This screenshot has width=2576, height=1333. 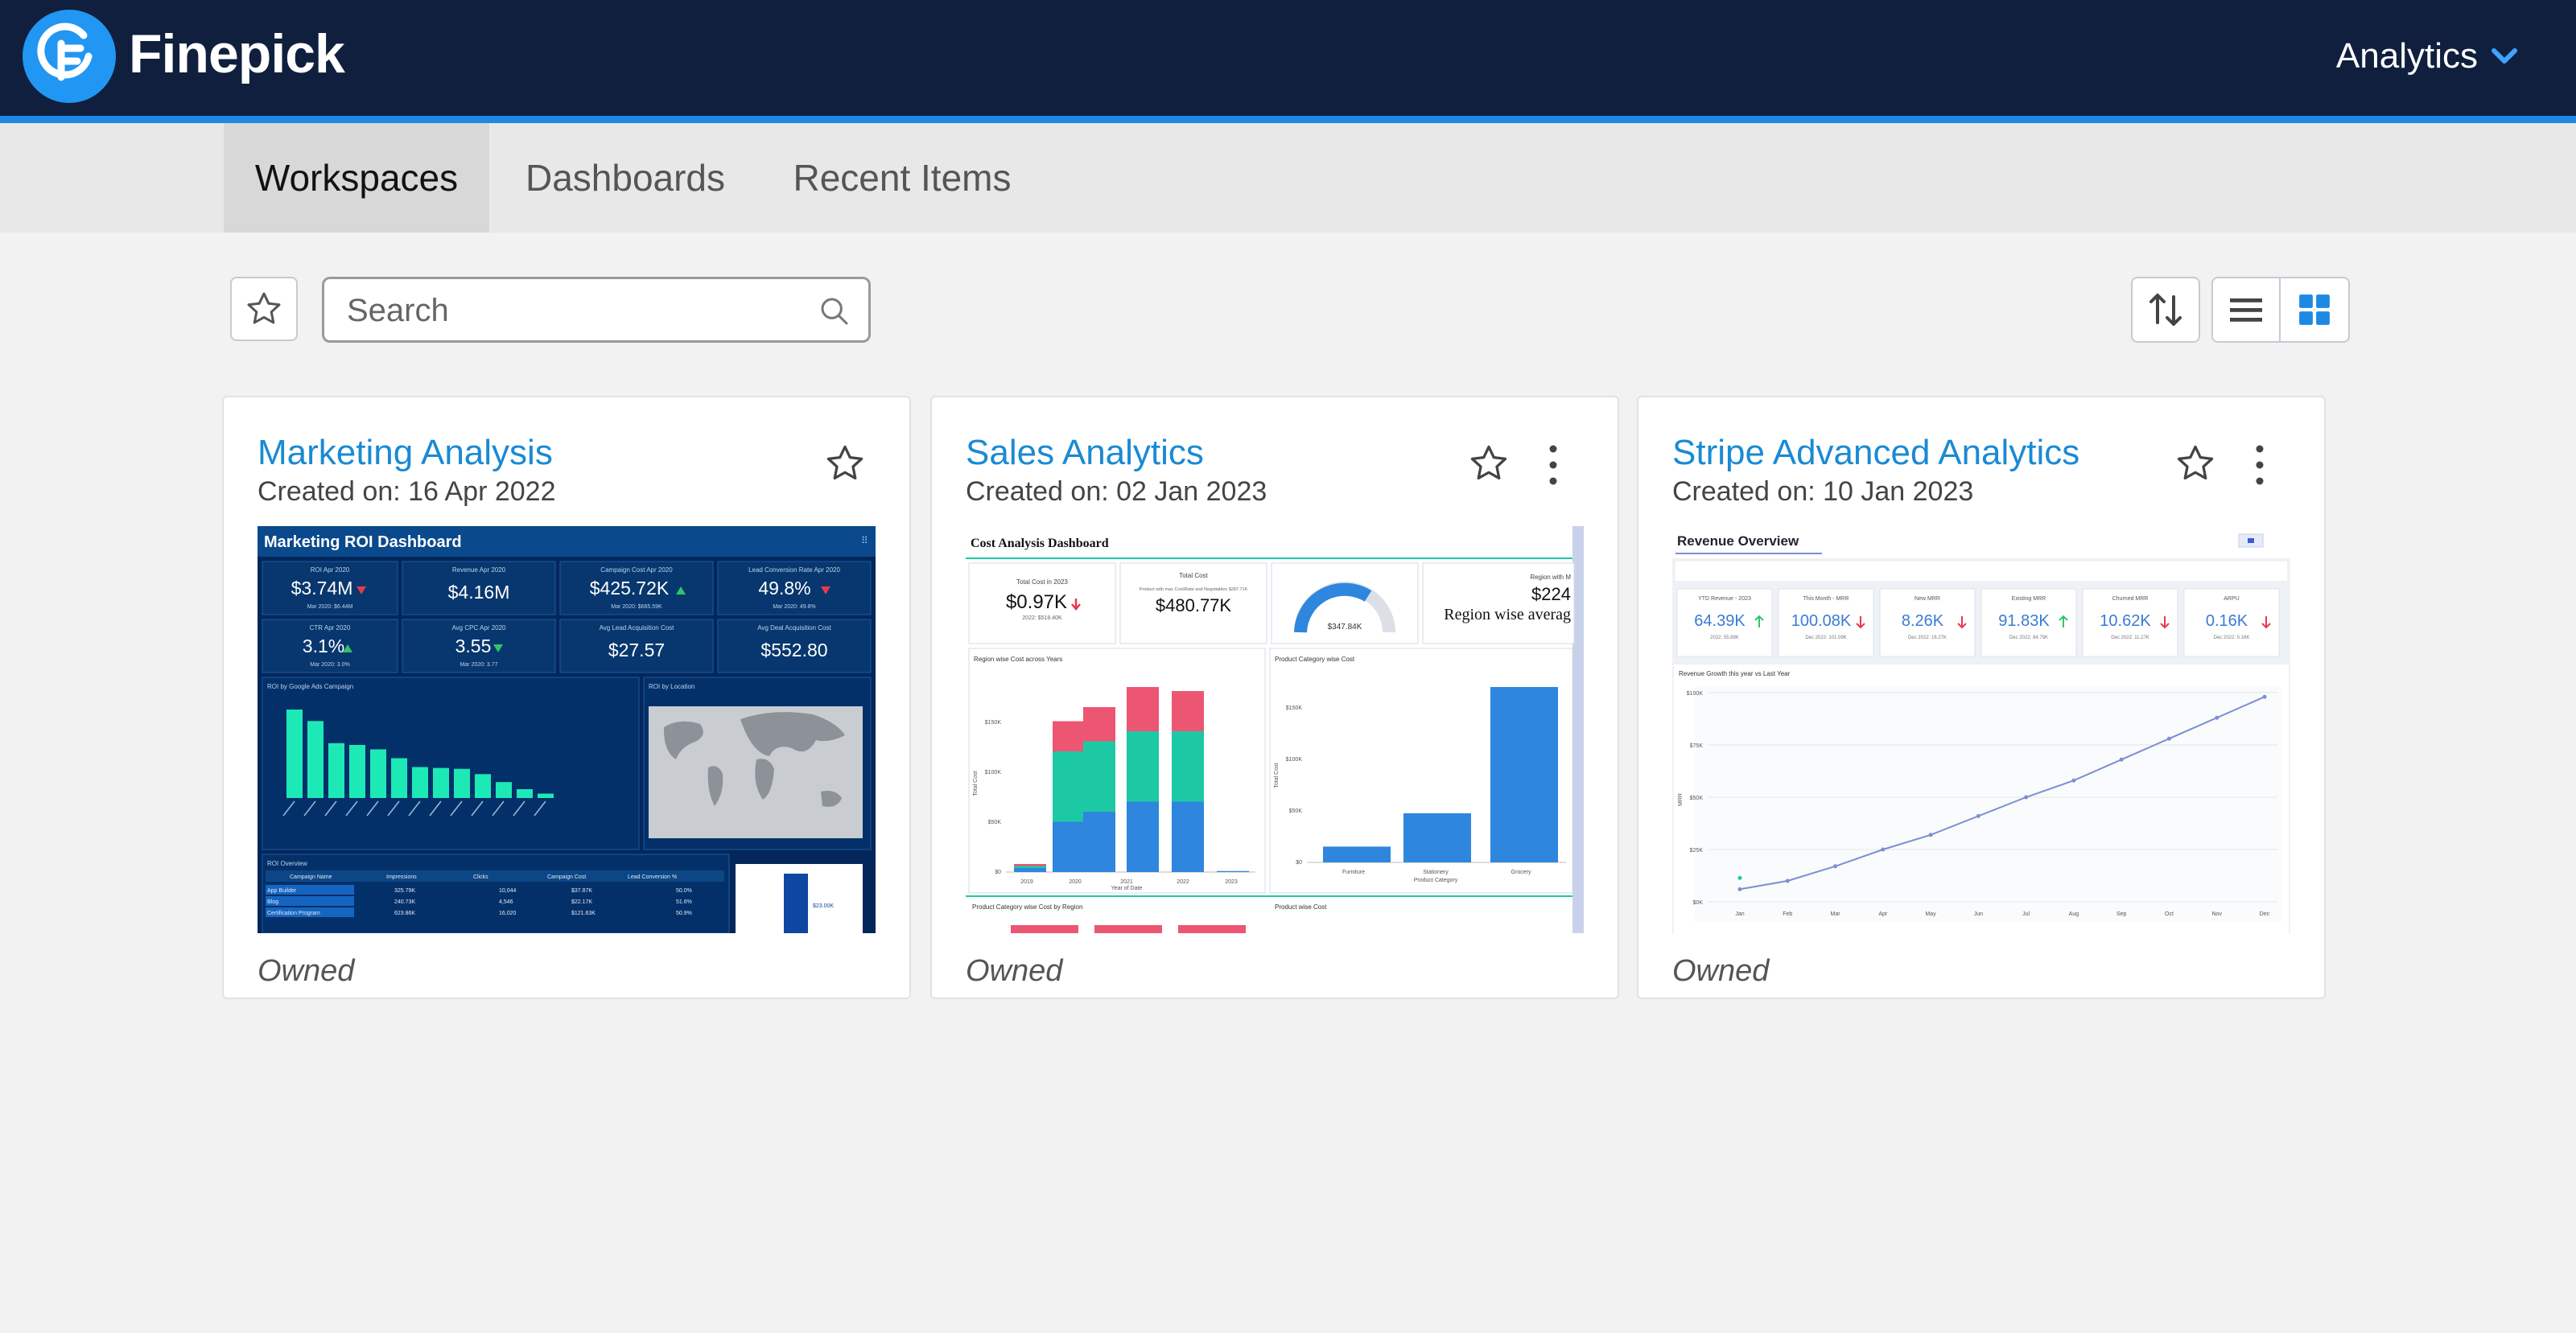 What do you see at coordinates (1876, 453) in the screenshot?
I see `workspace-title: Stripe Advanced Analytics` at bounding box center [1876, 453].